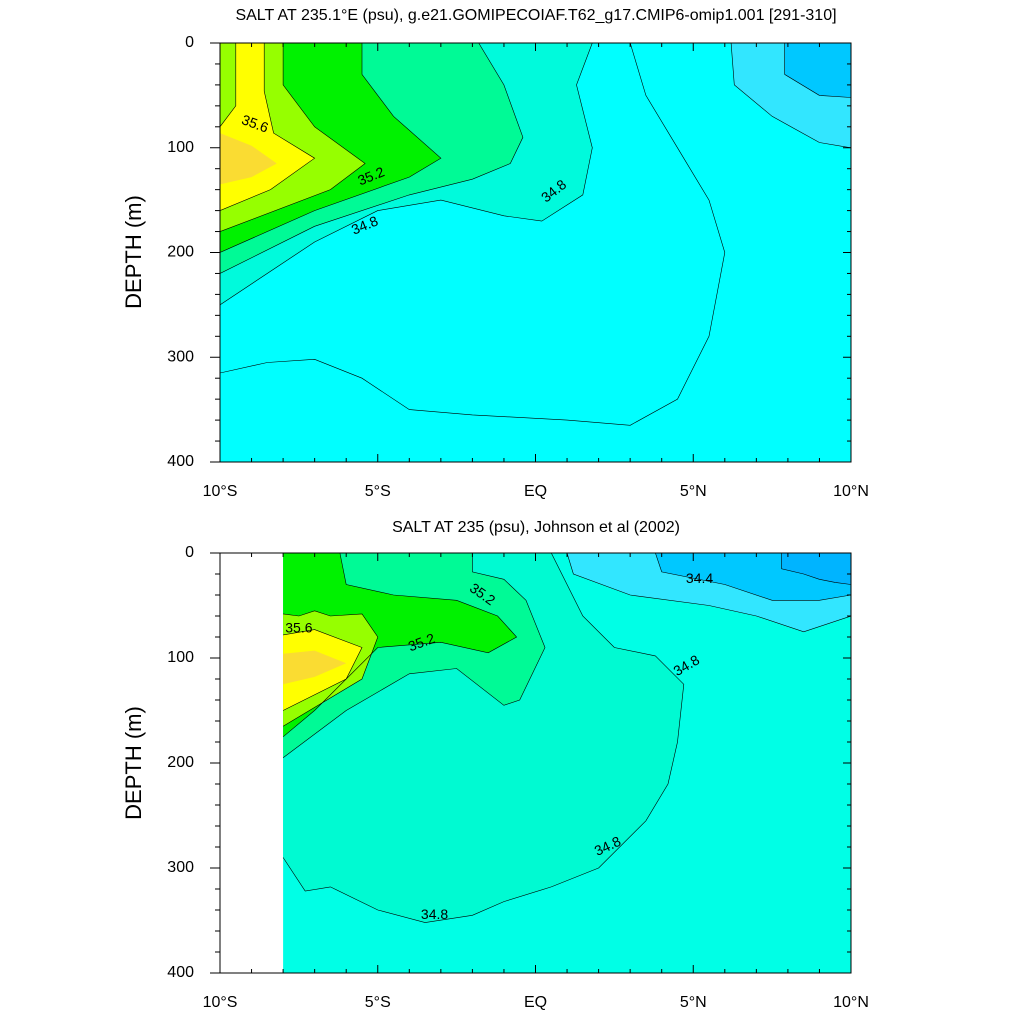  What do you see at coordinates (434, 914) in the screenshot?
I see `contour-label: 34.8` at bounding box center [434, 914].